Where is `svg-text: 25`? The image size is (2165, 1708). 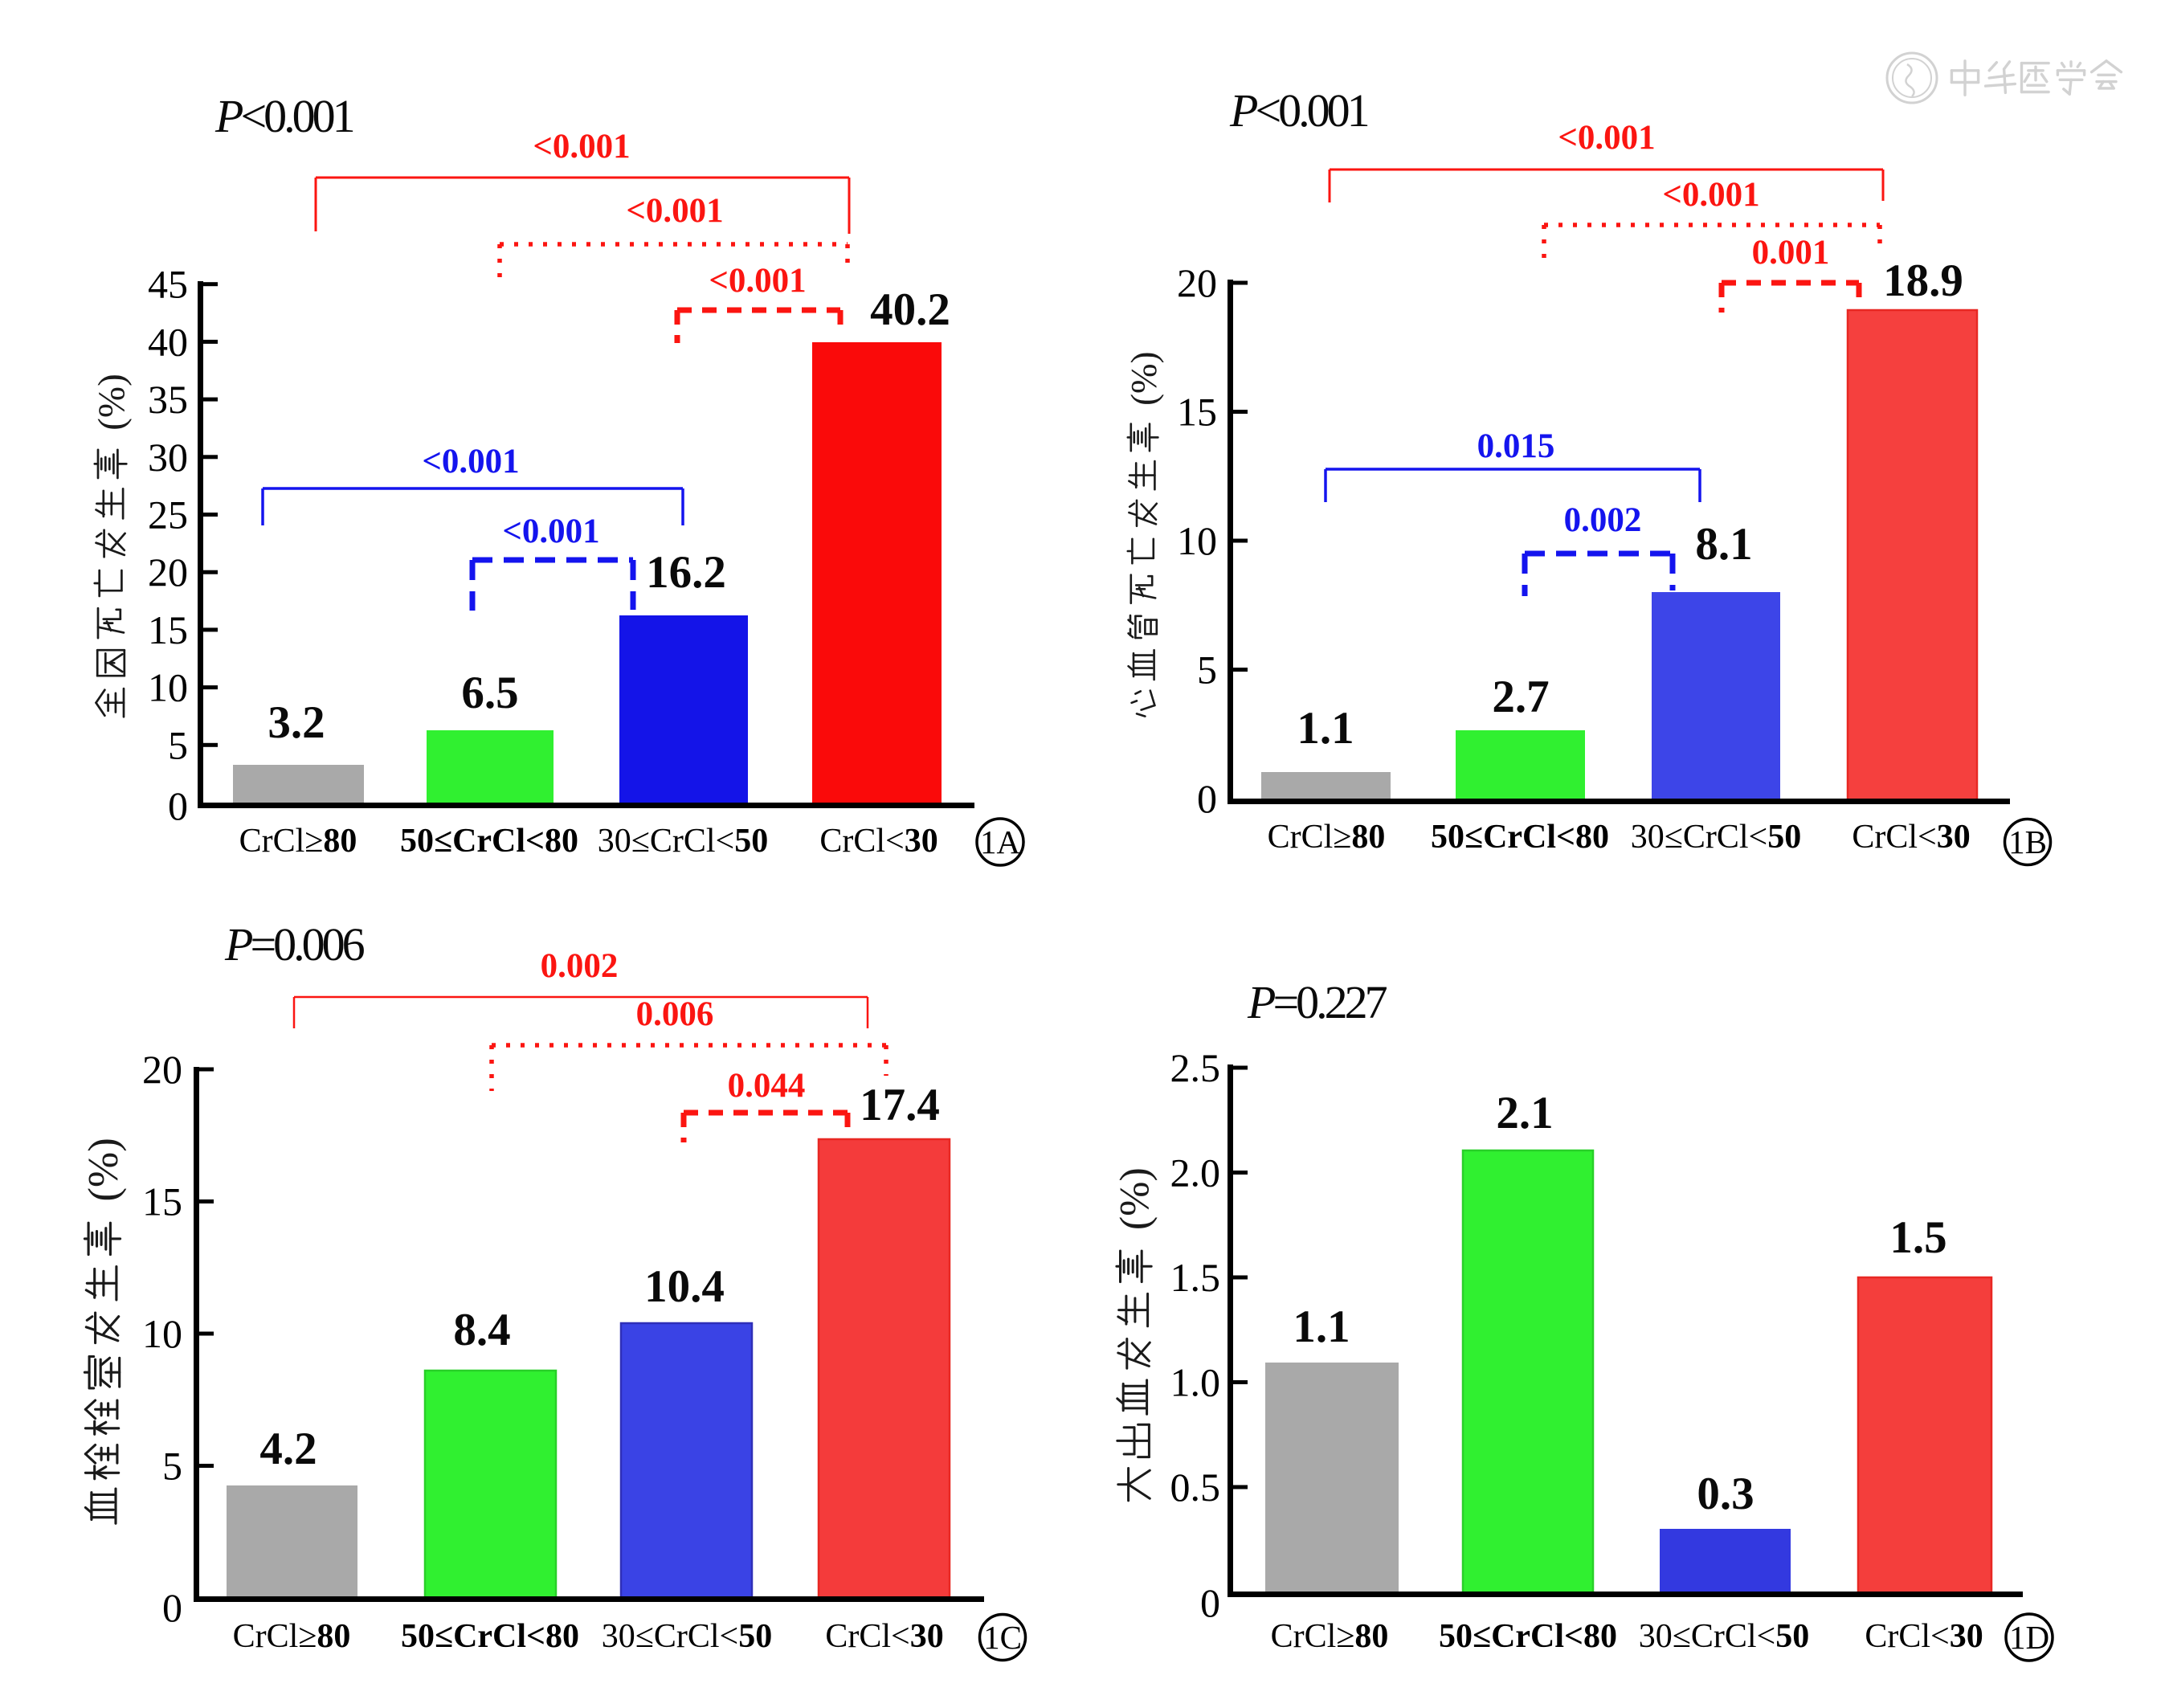 svg-text: 25 is located at coordinates (168, 514).